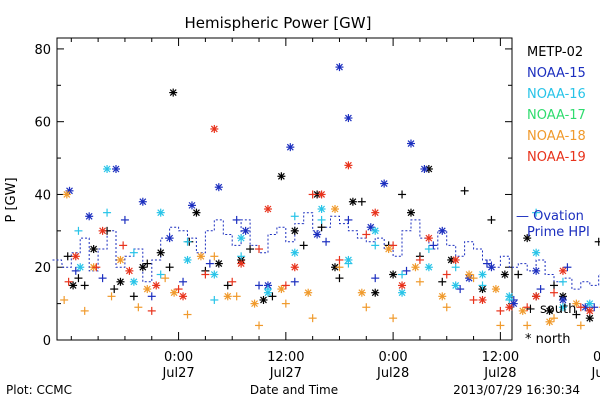 The width and height of the screenshot is (600, 400). What do you see at coordinates (11, 199) in the screenshot?
I see `y-axis-label: P [GW]` at bounding box center [11, 199].